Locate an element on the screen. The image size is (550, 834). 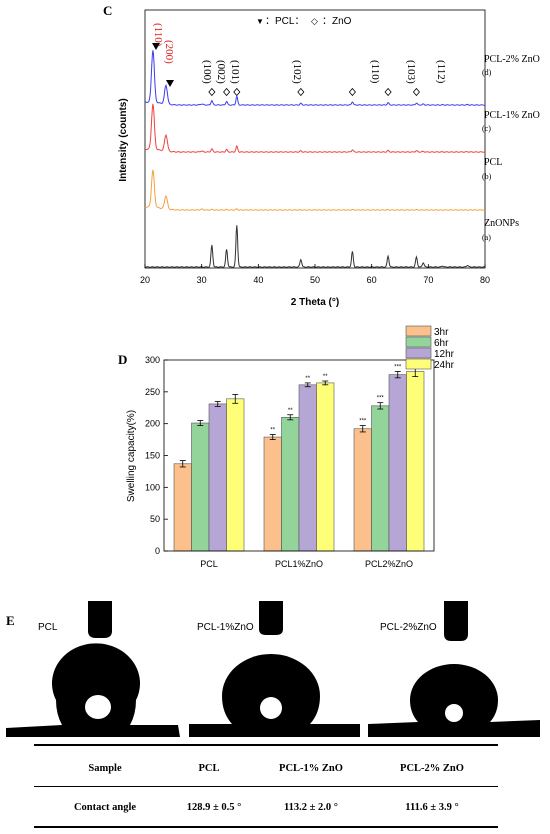
xrd-x-tick-label: 40 is located at coordinates (258, 280).